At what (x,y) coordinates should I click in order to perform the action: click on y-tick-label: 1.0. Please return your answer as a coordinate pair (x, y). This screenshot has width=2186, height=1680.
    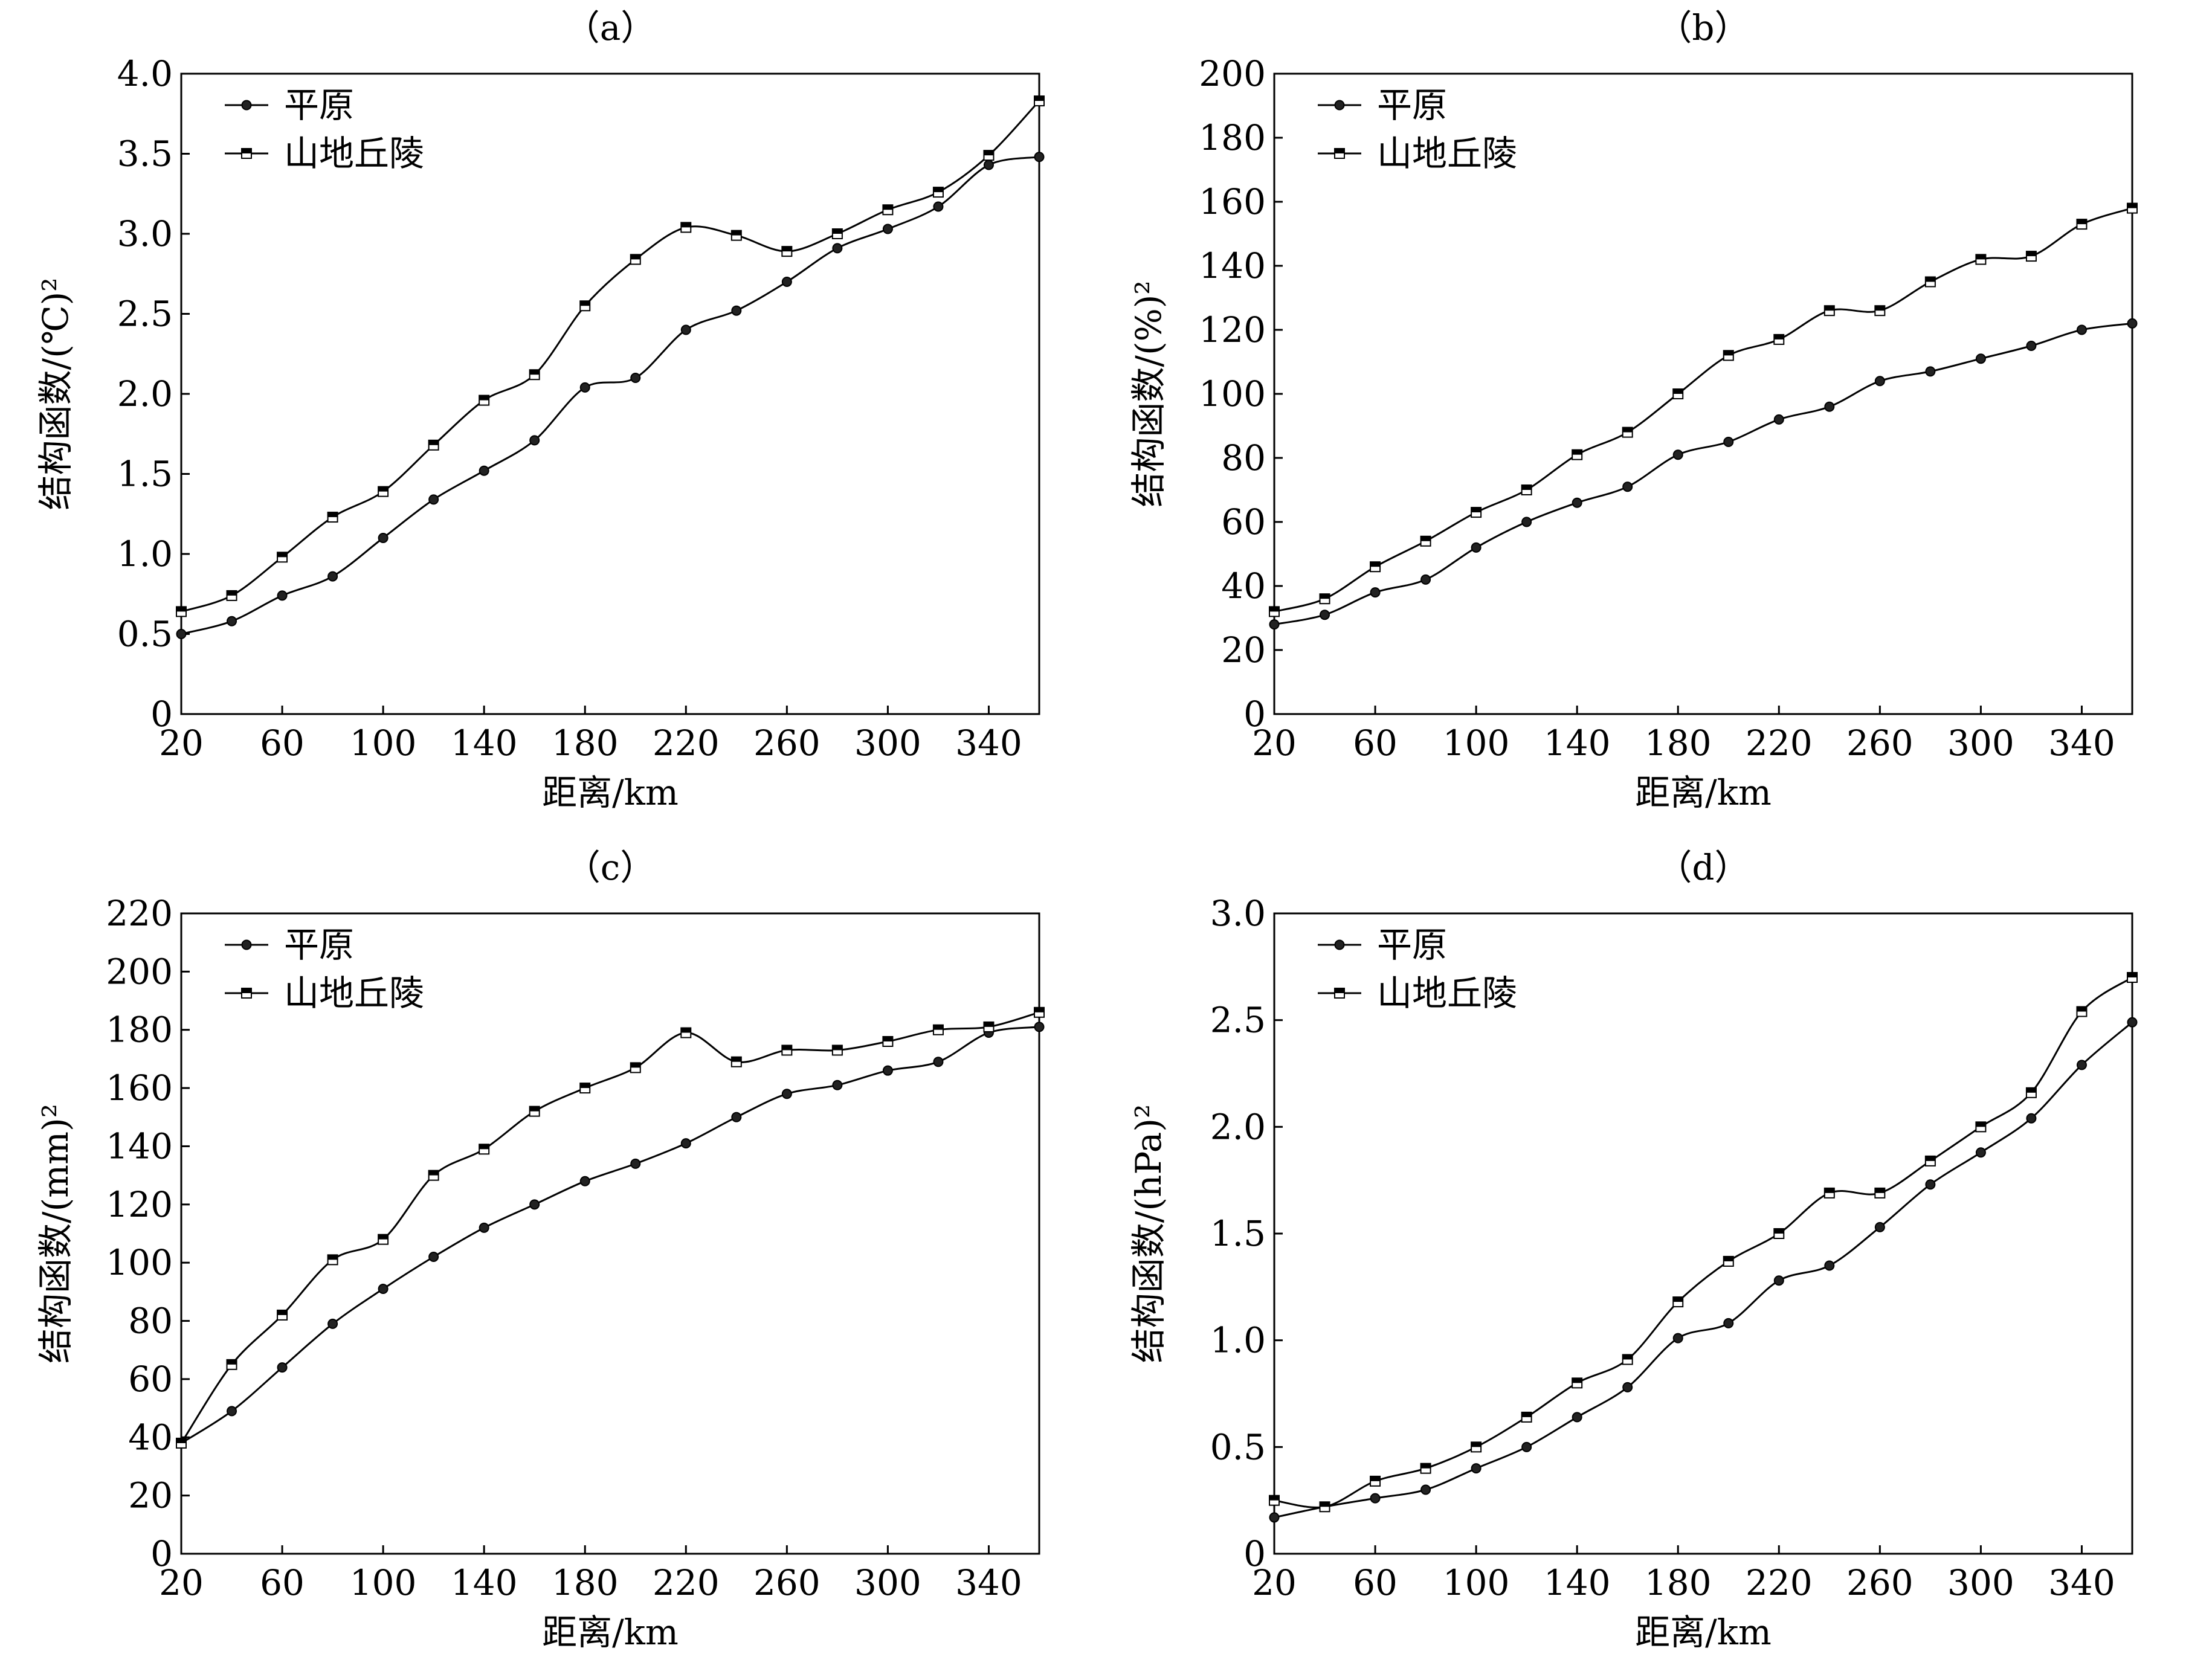
    Looking at the image, I should click on (1238, 1340).